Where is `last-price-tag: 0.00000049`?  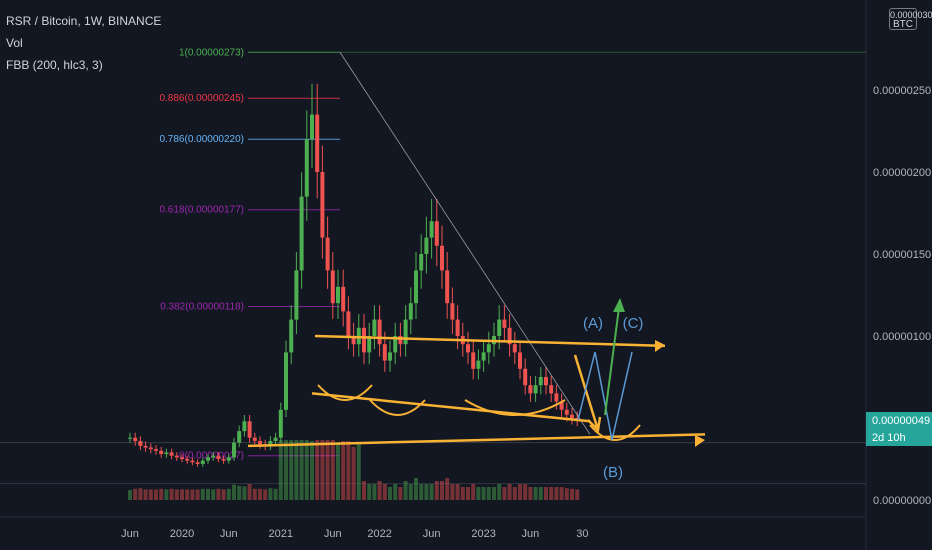
last-price-tag: 0.00000049 is located at coordinates (899, 421).